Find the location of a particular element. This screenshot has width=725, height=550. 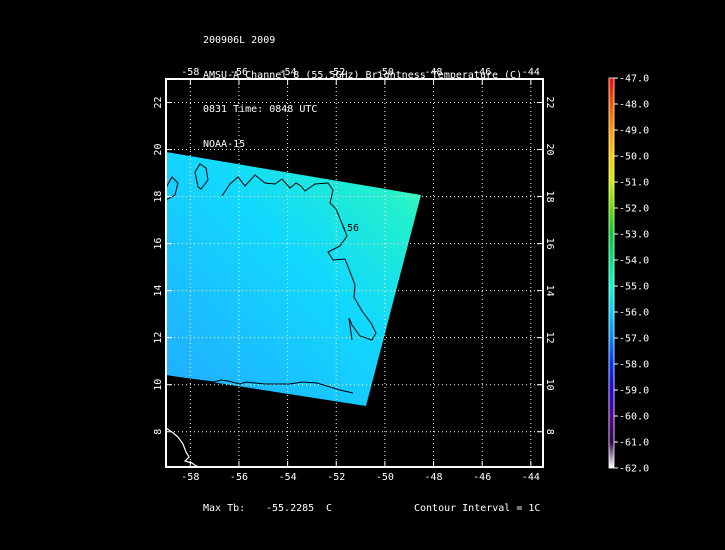

colorbar-label: -52.0 is located at coordinates (634, 209).